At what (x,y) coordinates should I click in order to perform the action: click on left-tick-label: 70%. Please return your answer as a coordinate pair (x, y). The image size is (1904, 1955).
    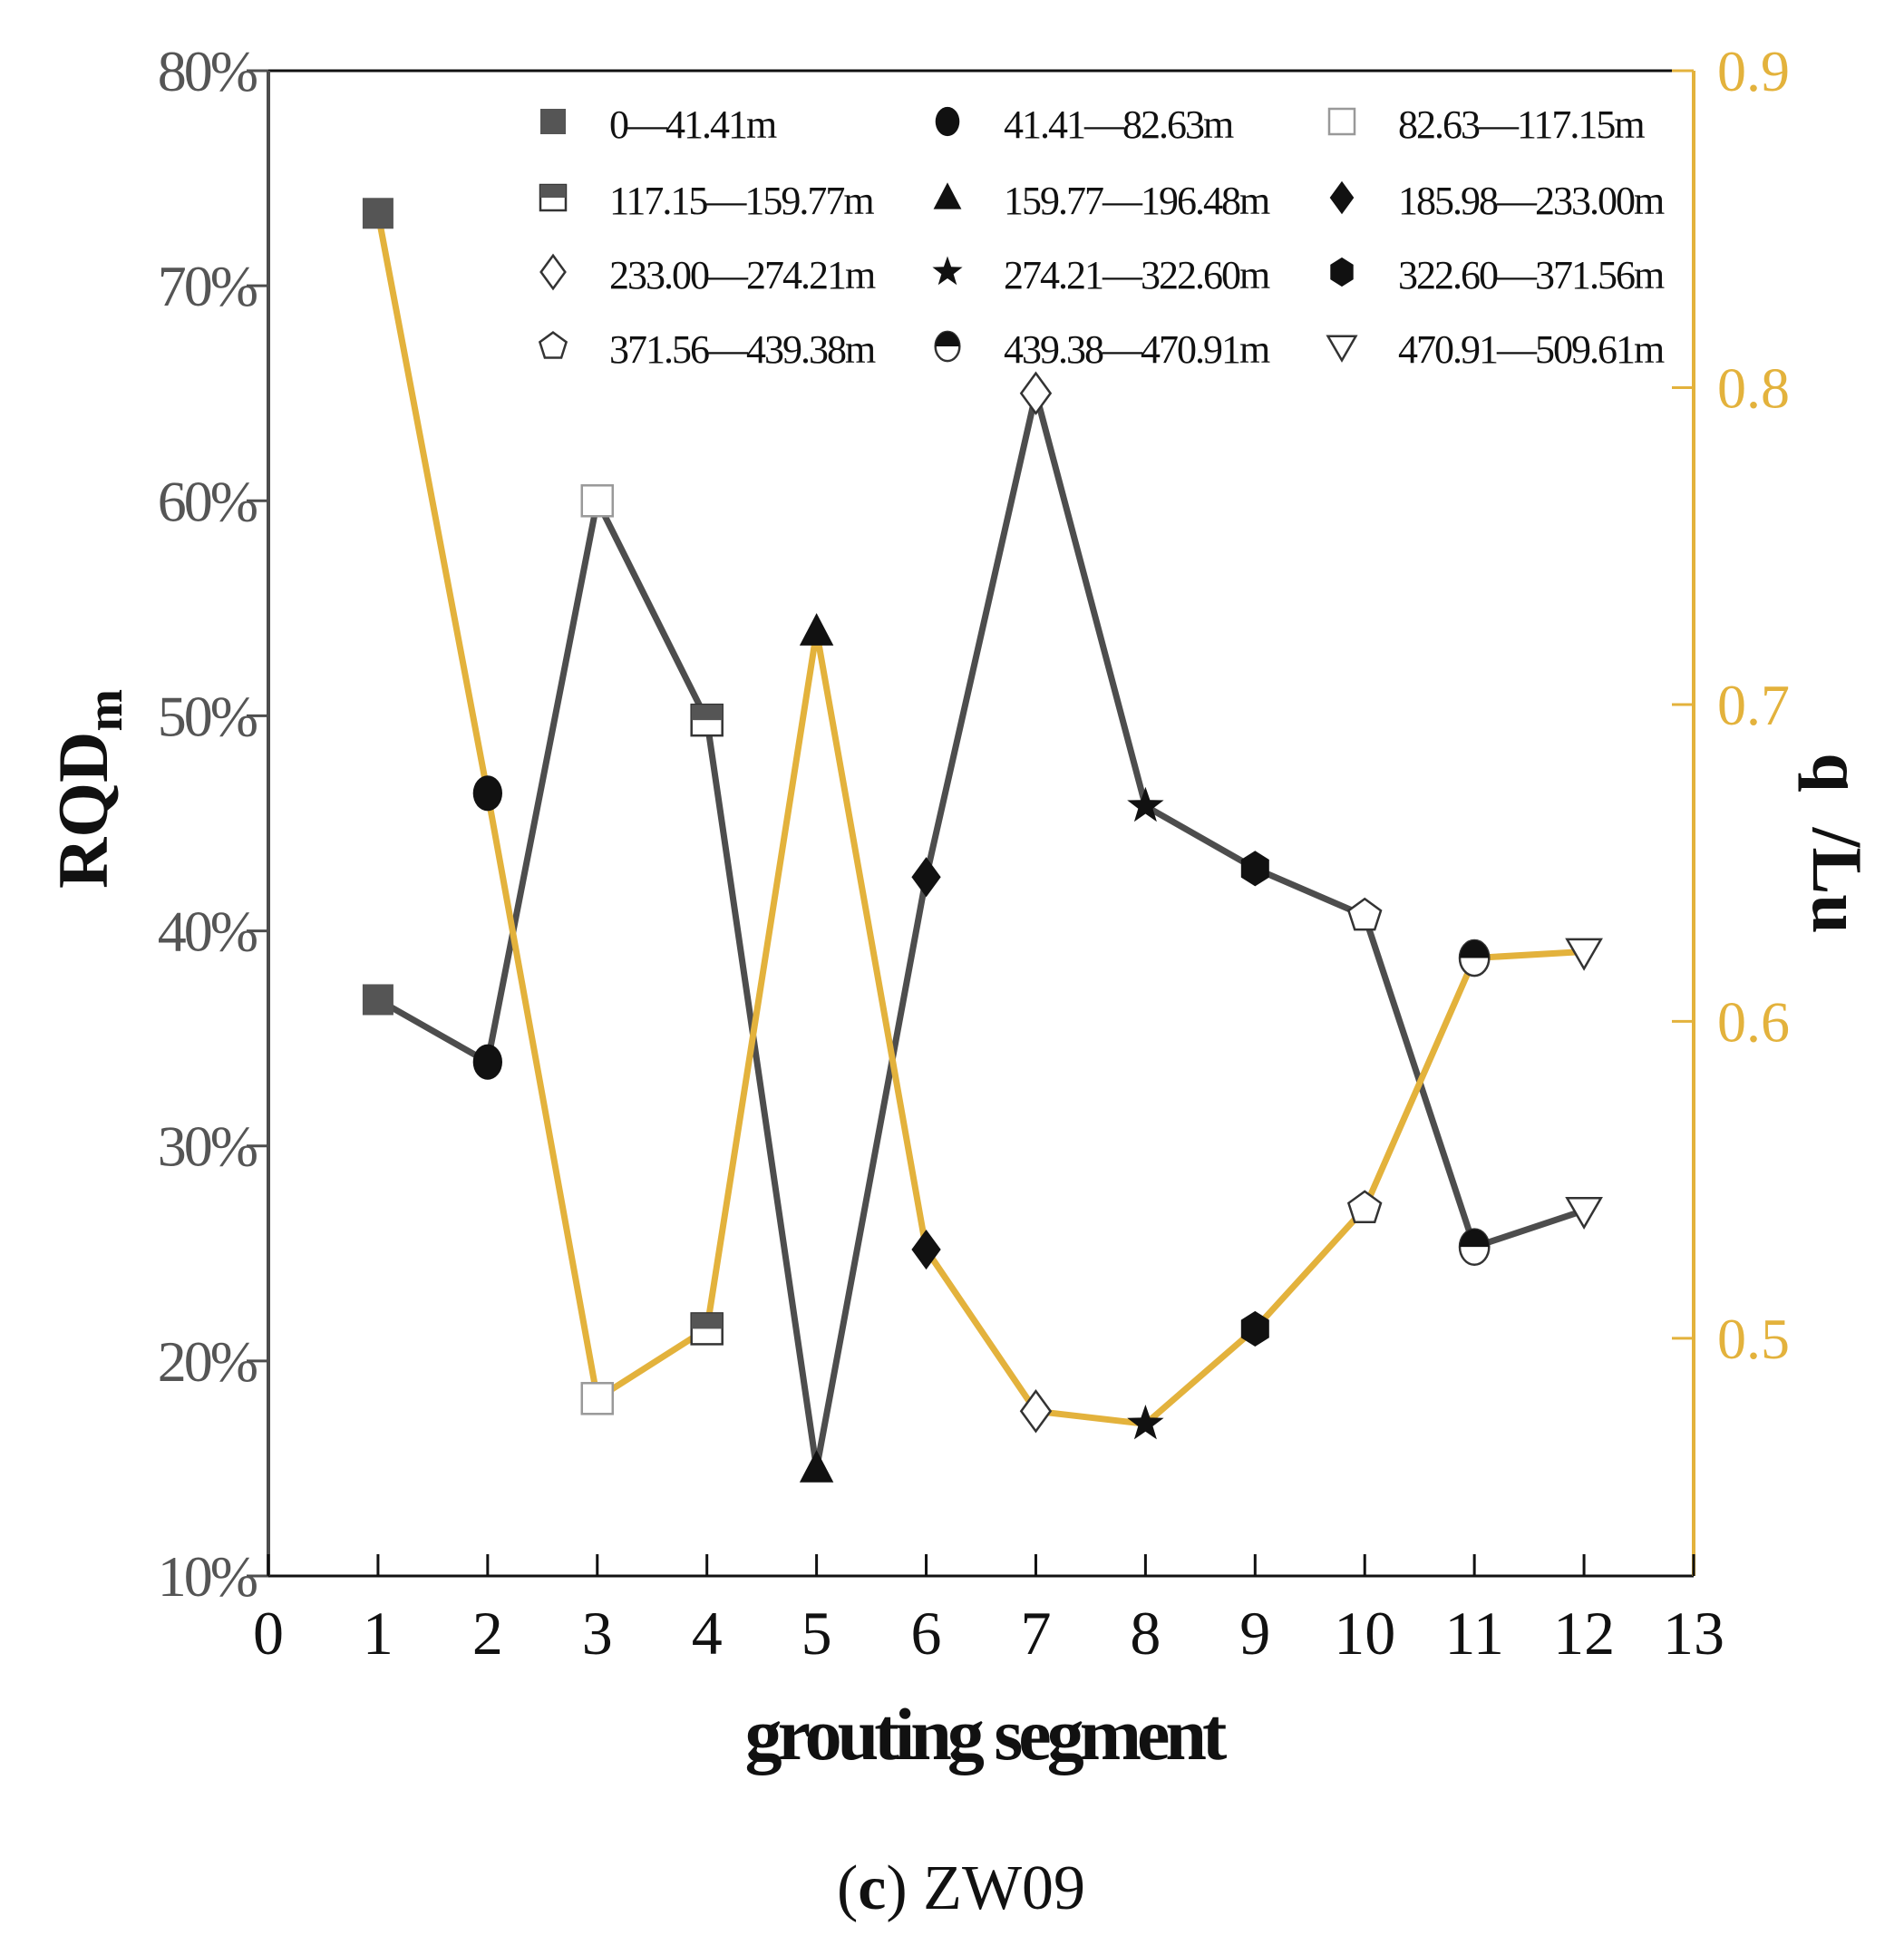
    Looking at the image, I should click on (207, 286).